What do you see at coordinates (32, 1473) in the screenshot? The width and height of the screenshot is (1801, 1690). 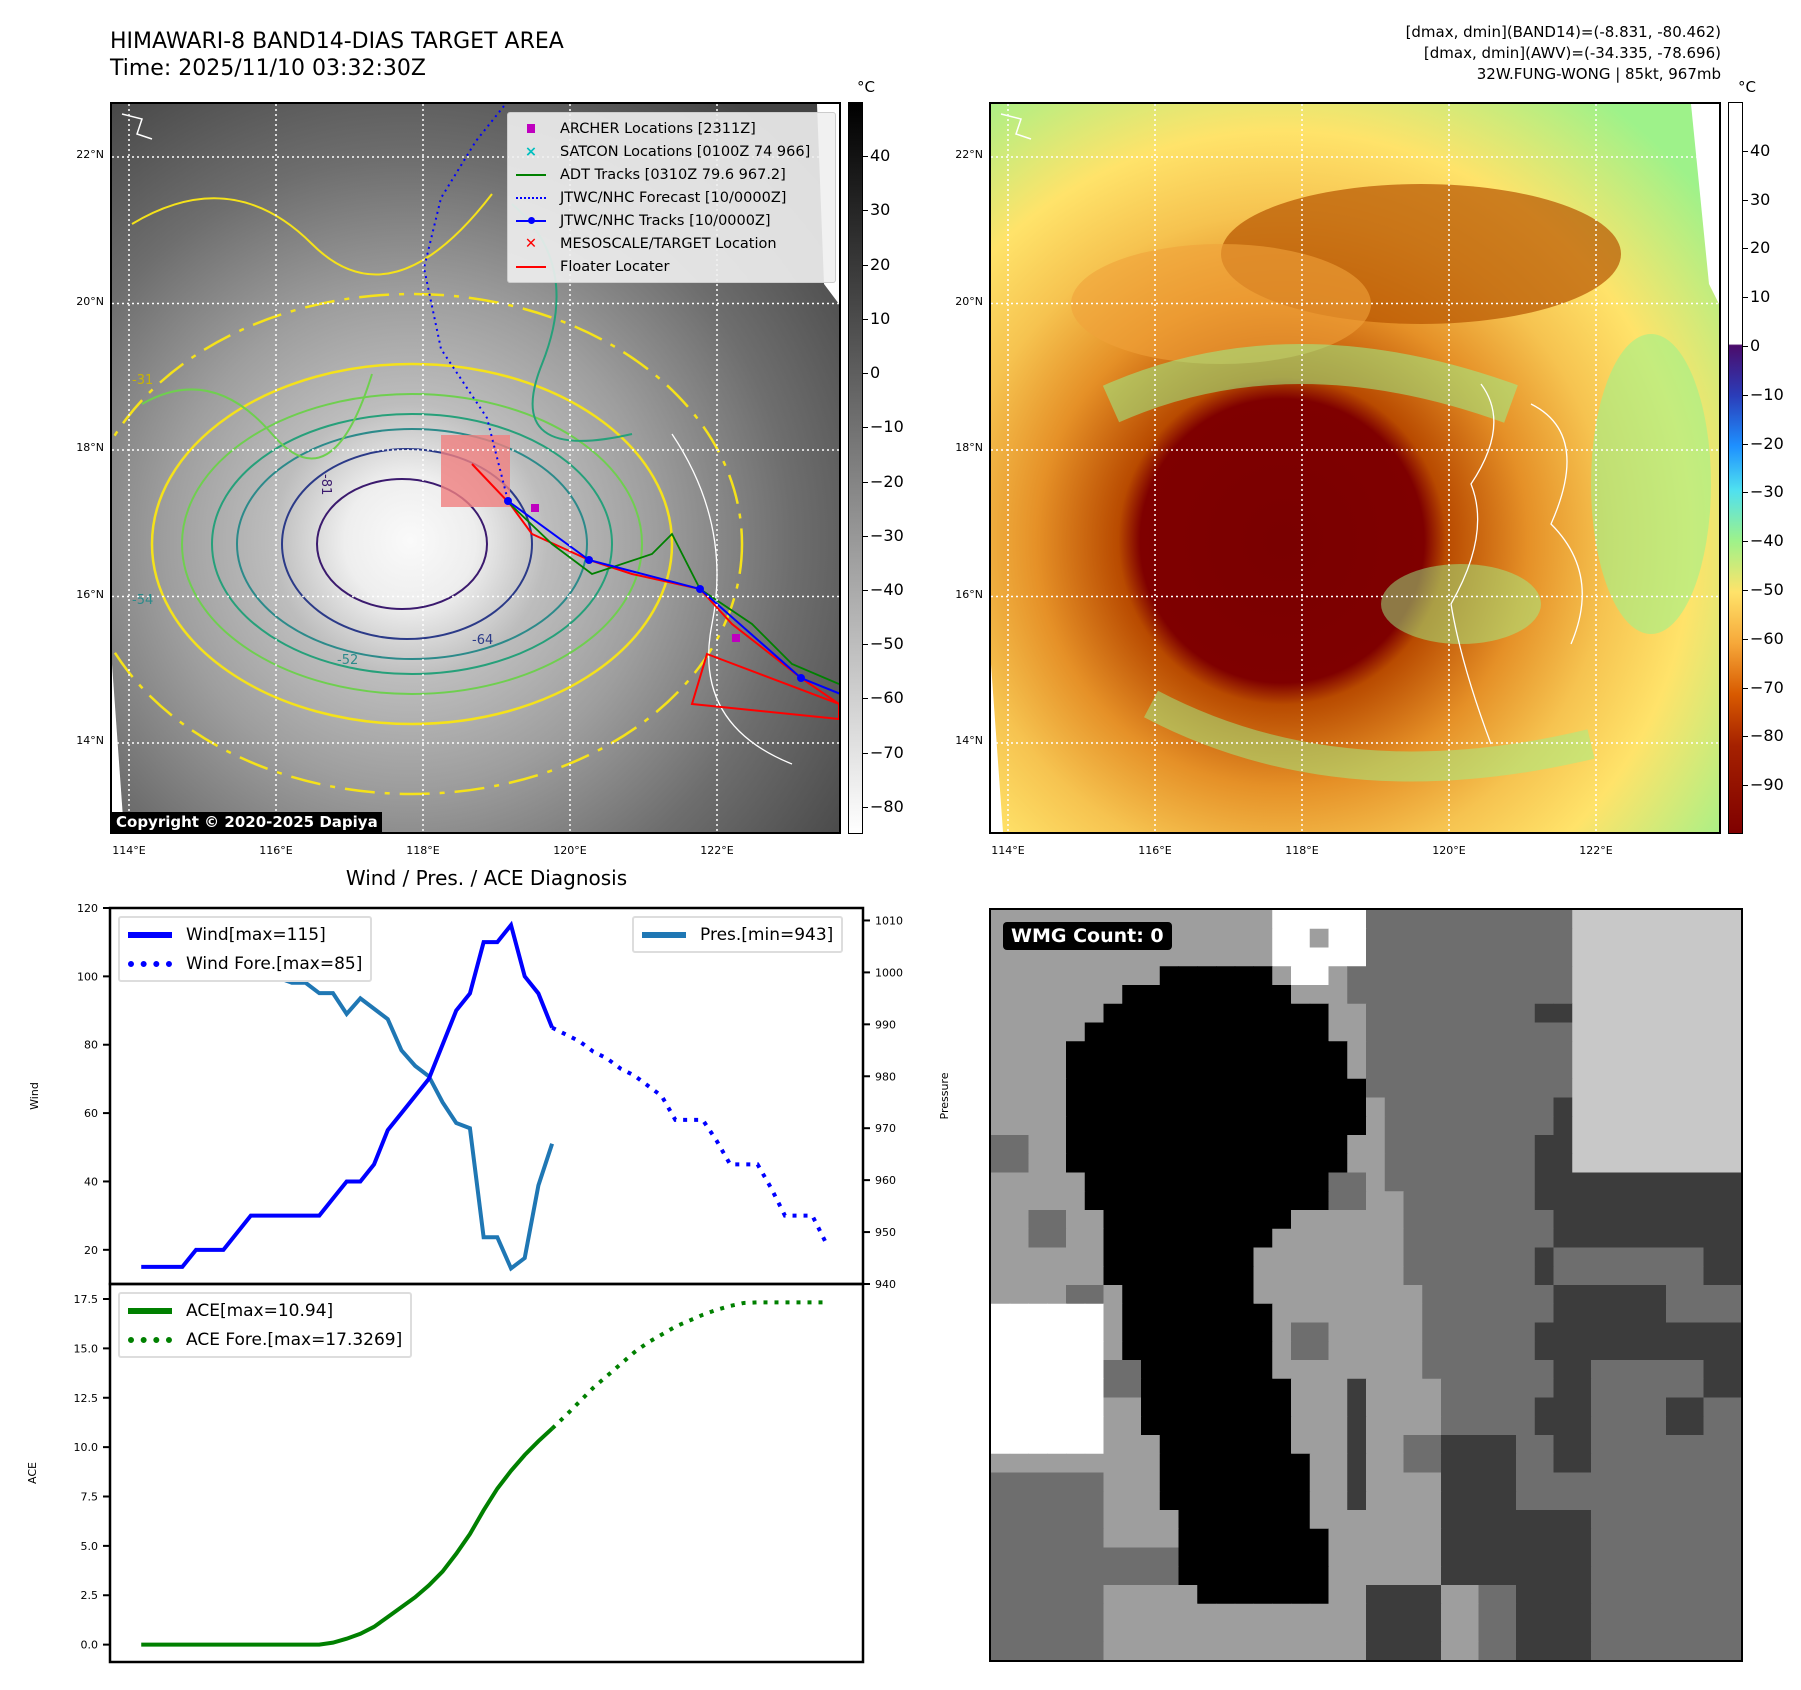 I see `ace-axis-label: ACE` at bounding box center [32, 1473].